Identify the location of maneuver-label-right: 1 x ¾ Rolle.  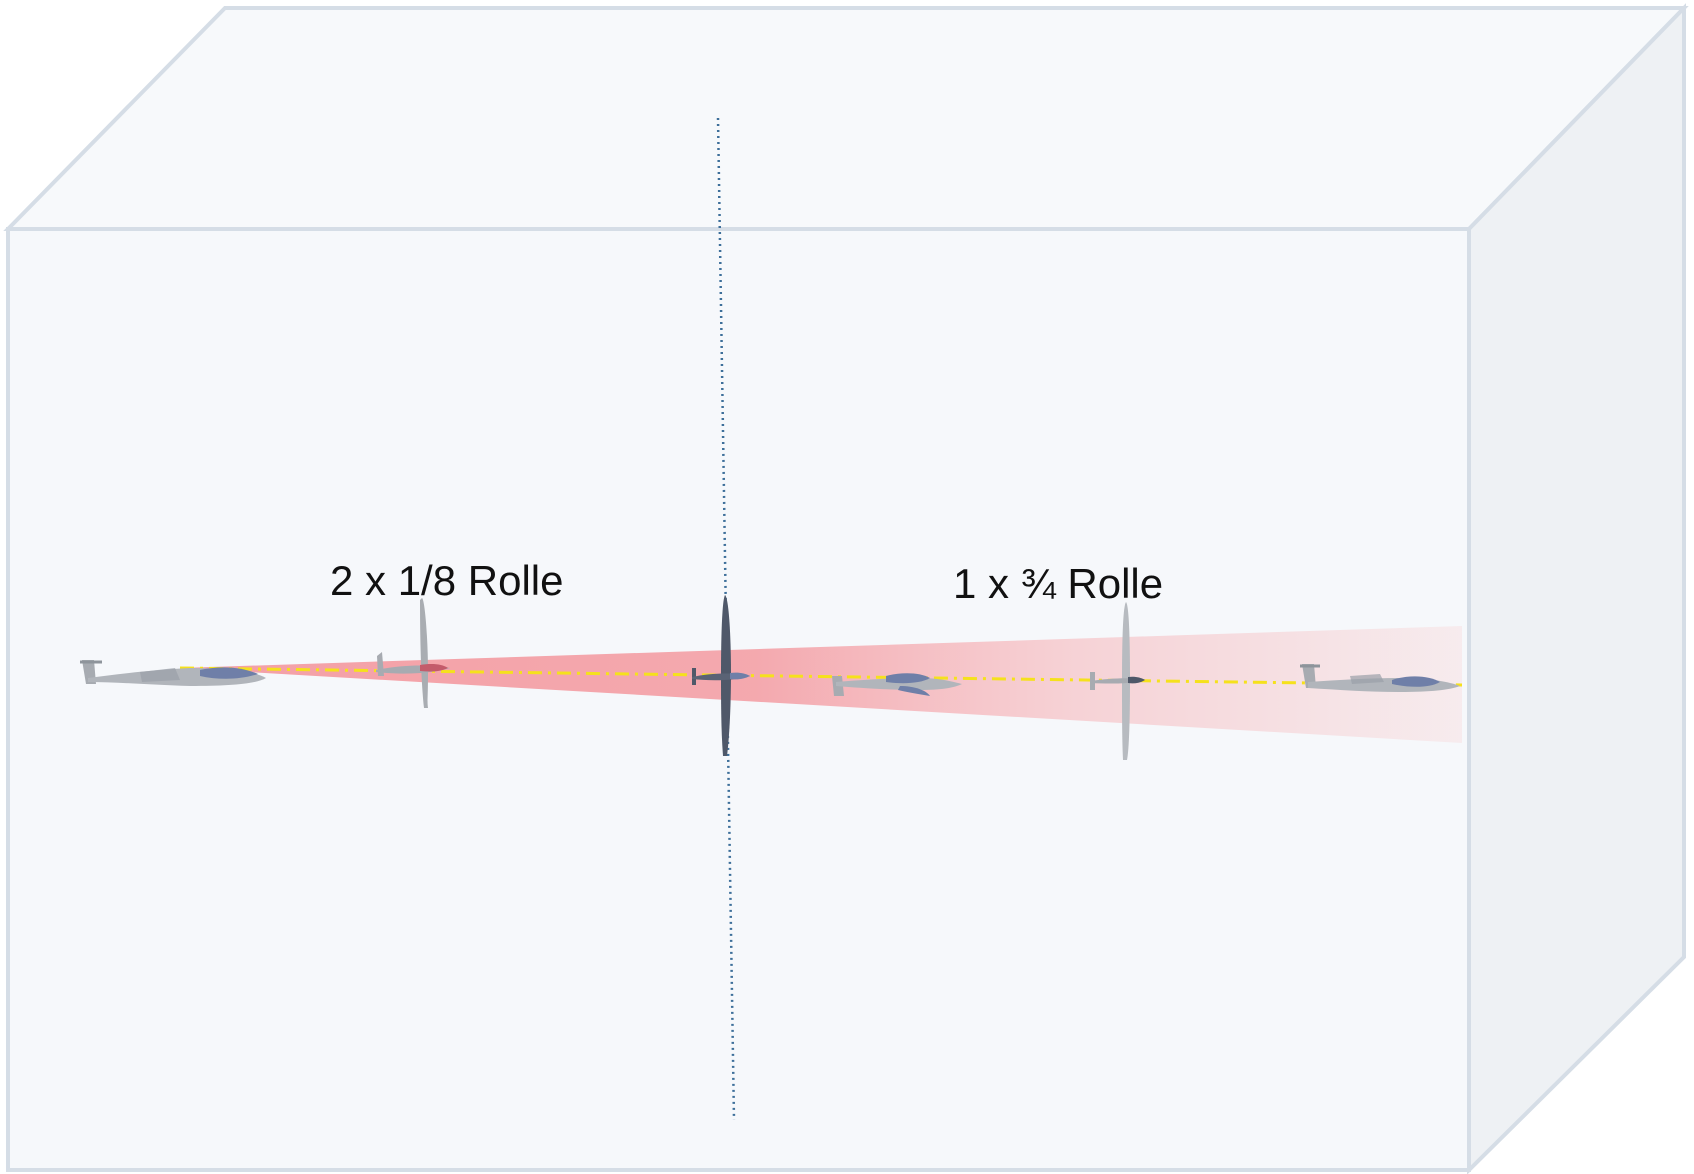
(1058, 583).